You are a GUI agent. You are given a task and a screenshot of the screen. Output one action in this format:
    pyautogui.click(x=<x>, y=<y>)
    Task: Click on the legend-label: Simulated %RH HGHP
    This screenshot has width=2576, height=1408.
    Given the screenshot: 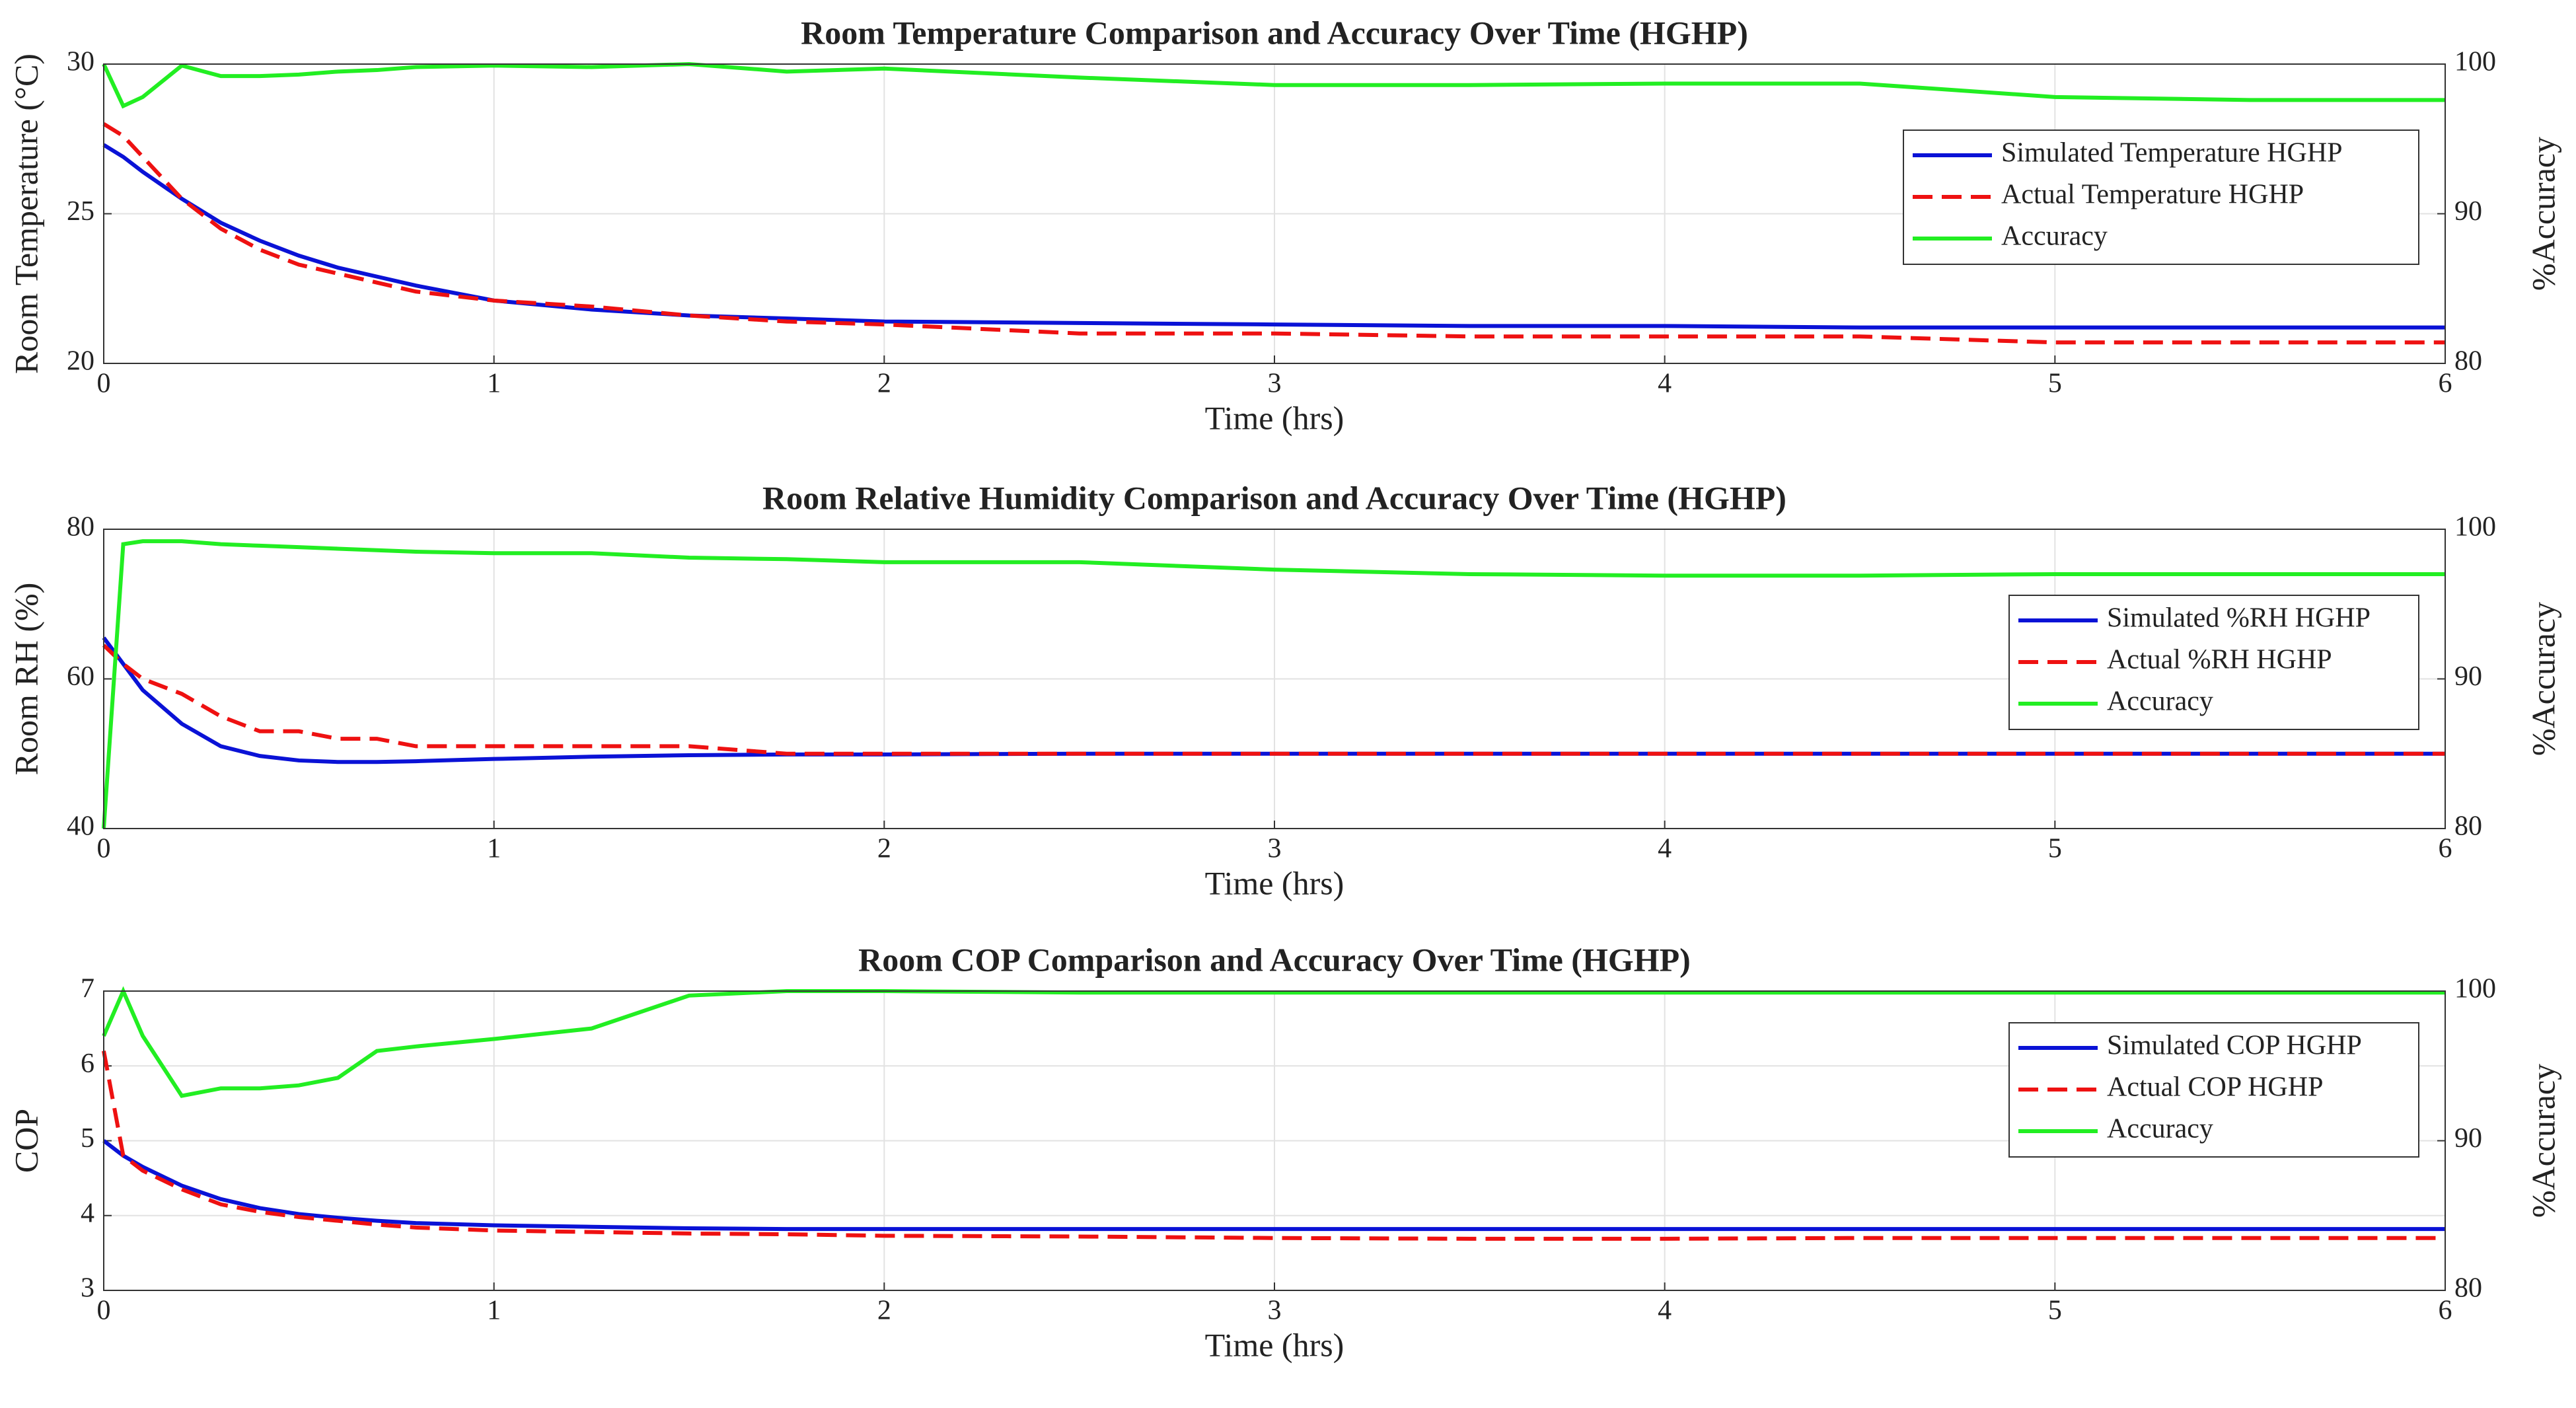 What is the action you would take?
    pyautogui.click(x=2239, y=618)
    